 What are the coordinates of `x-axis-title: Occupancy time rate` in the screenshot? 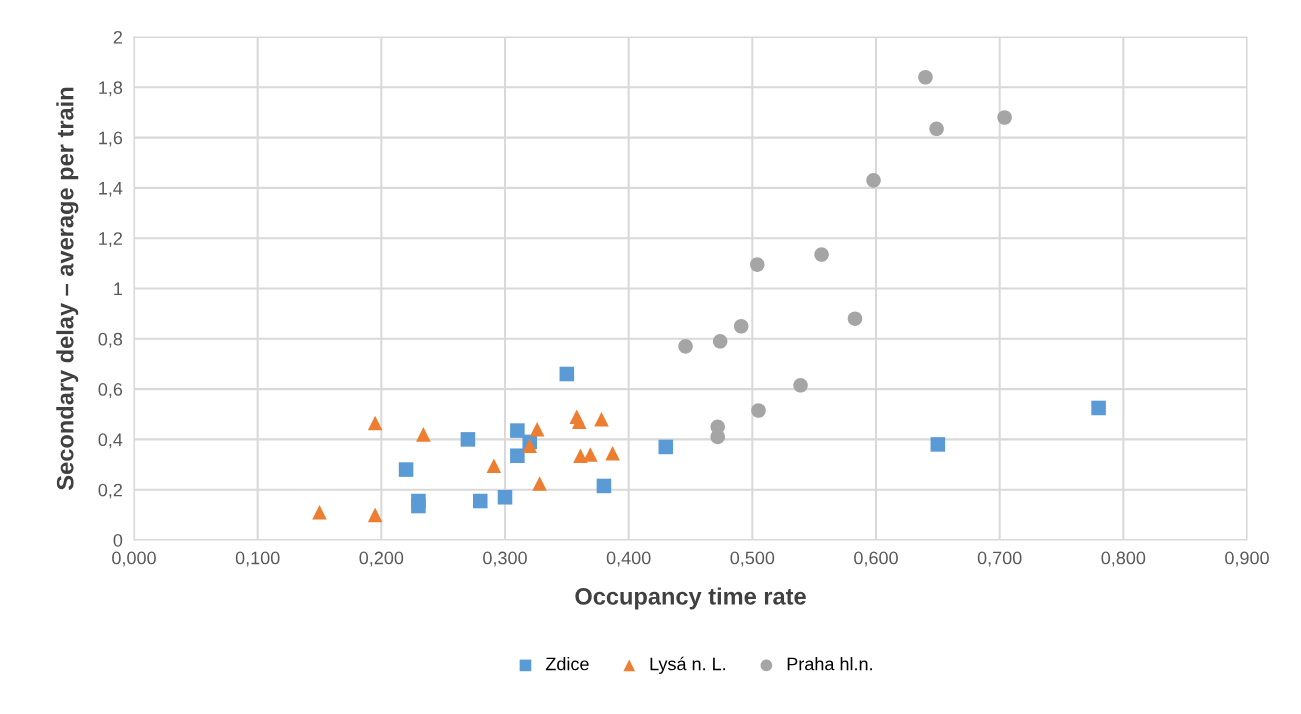 It's located at (690, 598).